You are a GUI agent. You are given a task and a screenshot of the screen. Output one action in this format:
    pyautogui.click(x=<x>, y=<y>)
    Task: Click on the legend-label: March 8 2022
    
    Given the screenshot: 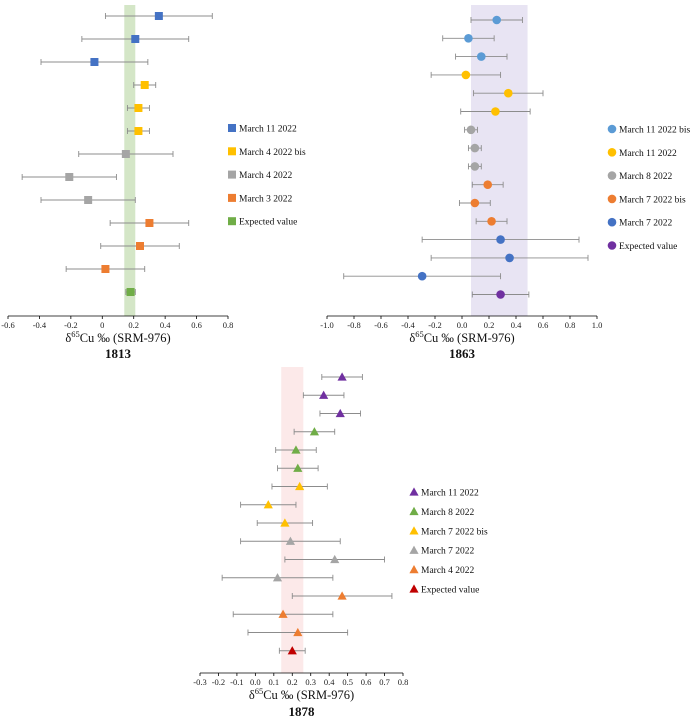 What is the action you would take?
    pyautogui.click(x=646, y=177)
    